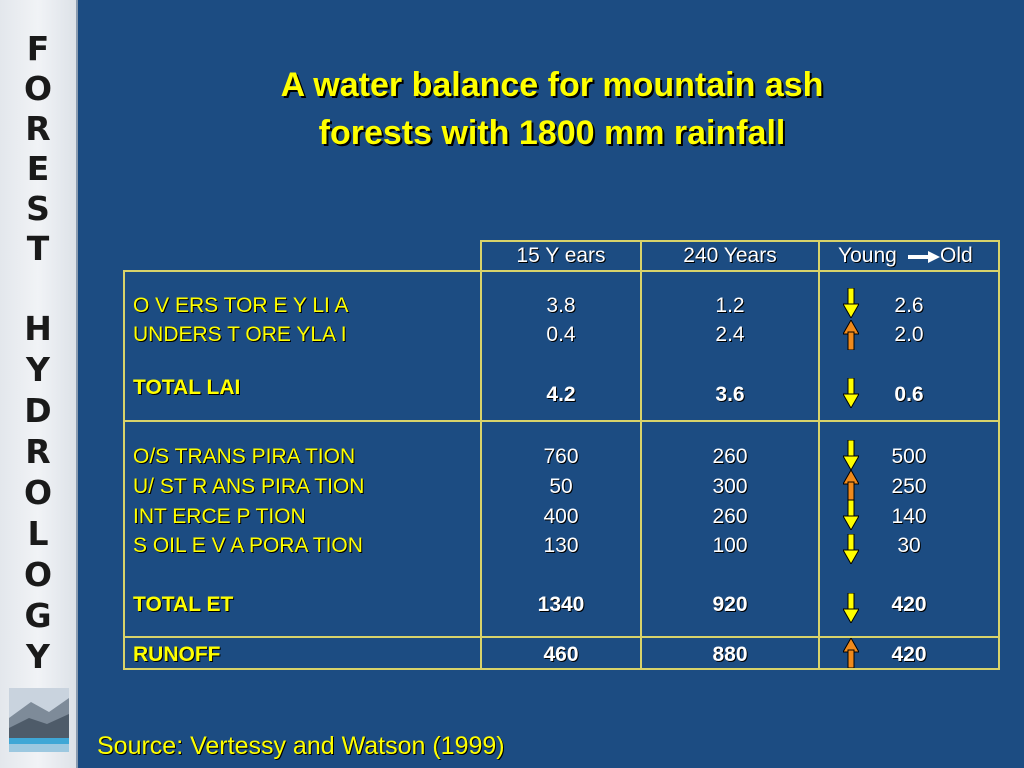 The width and height of the screenshot is (1024, 768). What do you see at coordinates (249, 486) in the screenshot?
I see `row-label-us-transpiration: U/ ST R ANS PIRA TION` at bounding box center [249, 486].